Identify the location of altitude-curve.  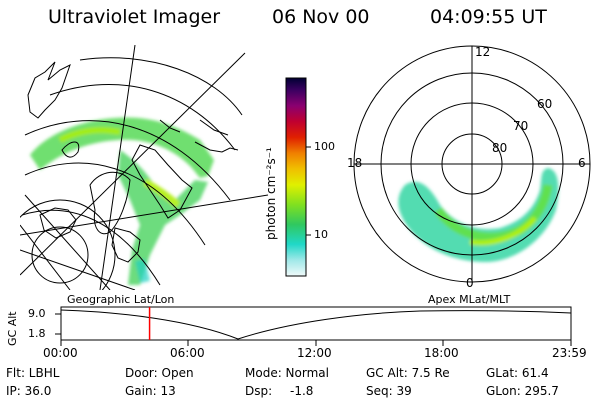
(316, 324).